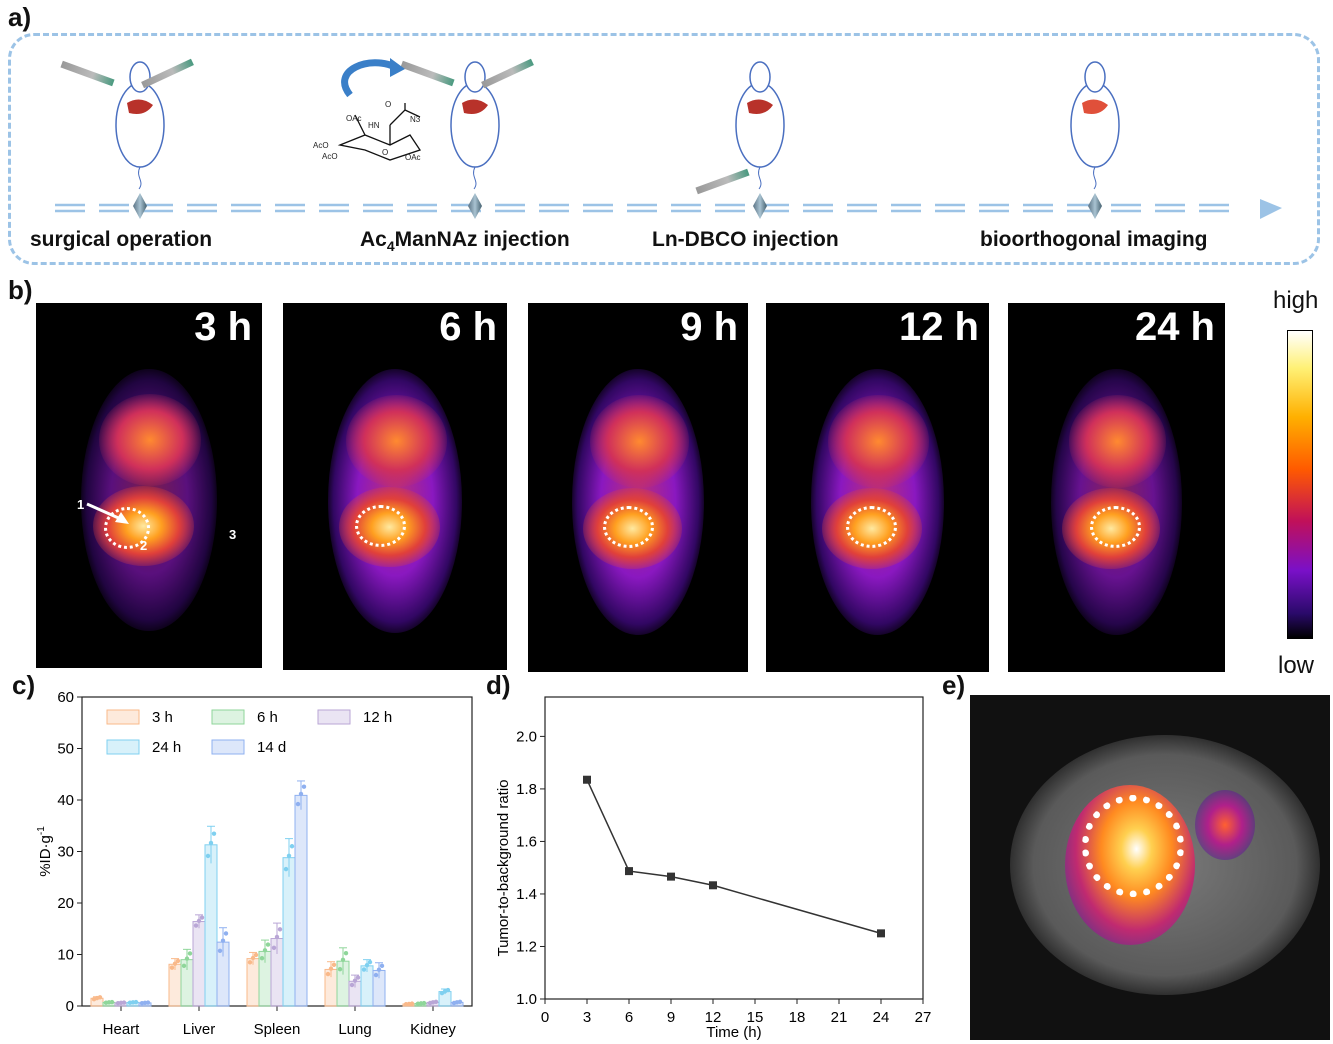 Image resolution: width=1333 pixels, height=1044 pixels. What do you see at coordinates (374, 125) in the screenshot?
I see `molecule-label: HN` at bounding box center [374, 125].